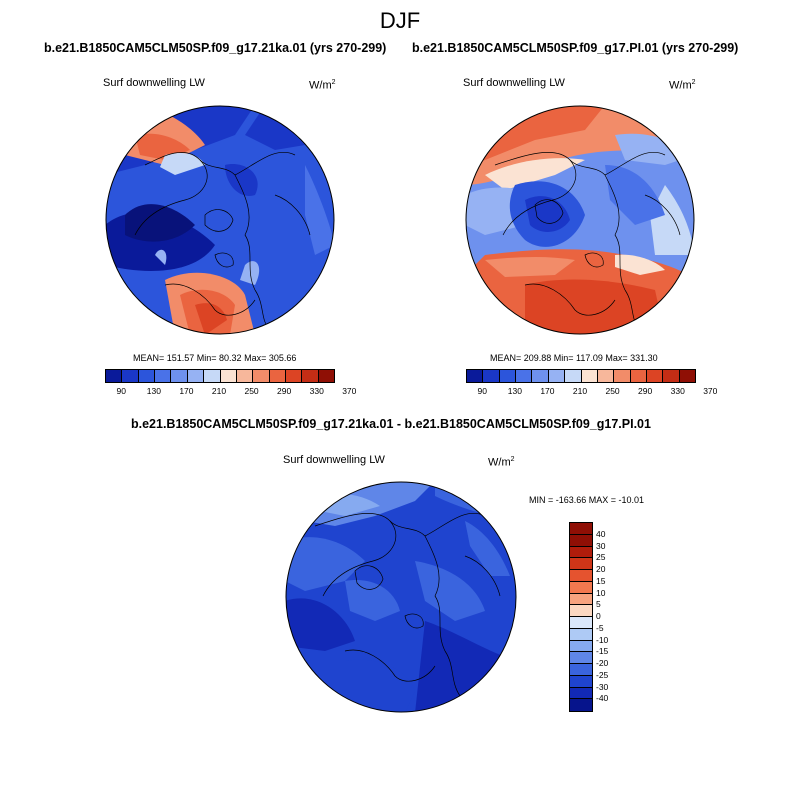  Describe the element at coordinates (514, 83) in the screenshot. I see `panel2-variable-label: Surf downwelling LW` at that location.